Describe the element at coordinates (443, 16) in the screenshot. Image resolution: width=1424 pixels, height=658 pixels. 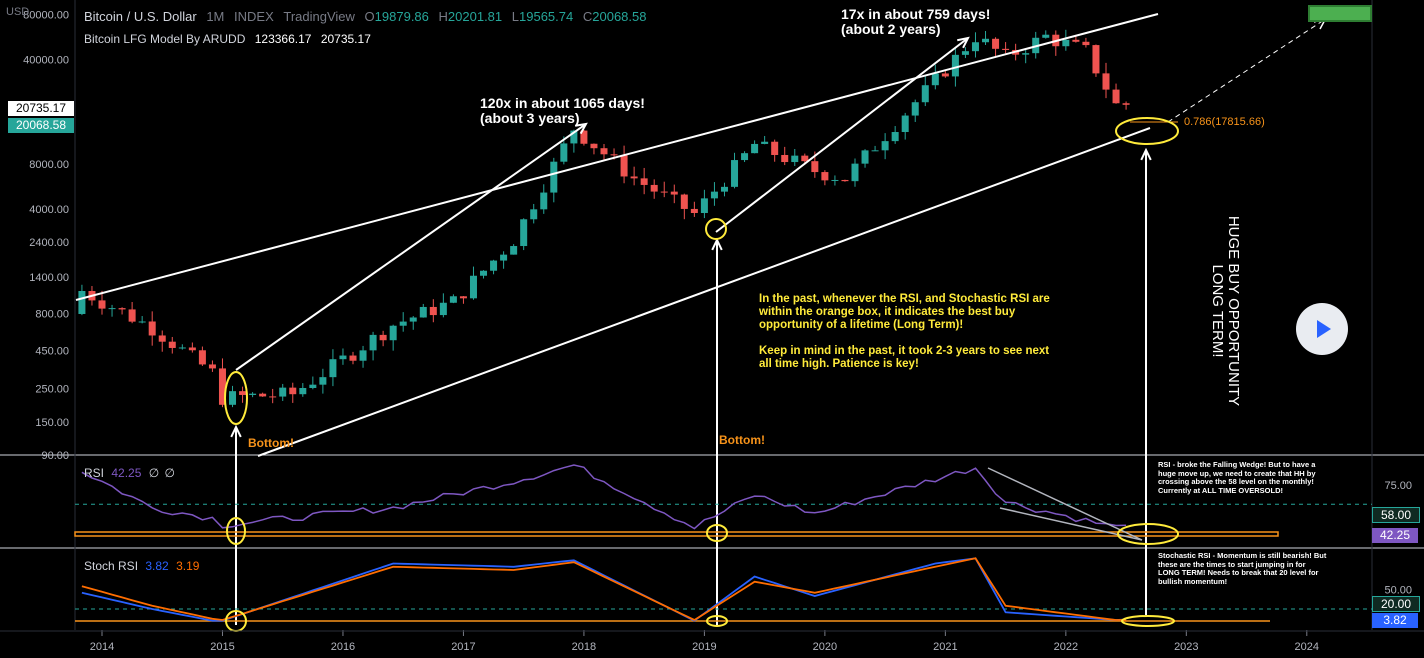
I see `high-label: H` at that location.